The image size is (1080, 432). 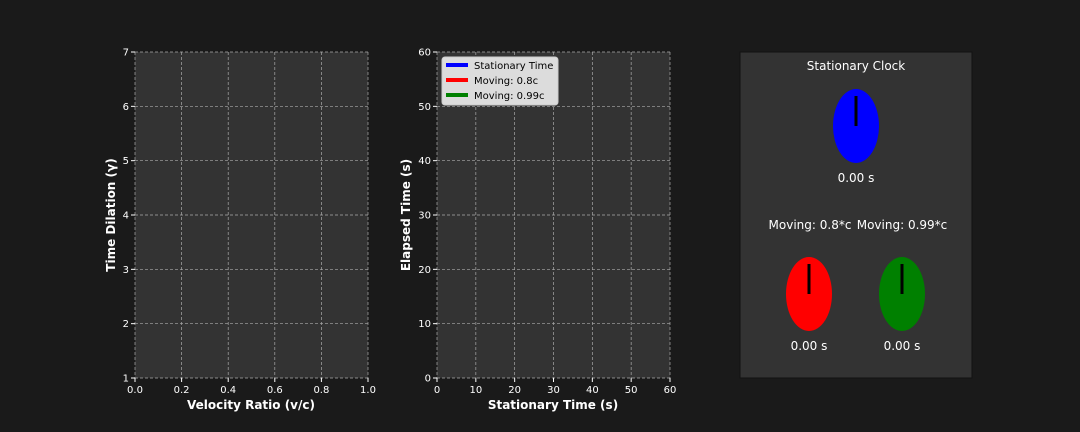 What do you see at coordinates (513, 66) in the screenshot?
I see `legend-label-stationary: Stationary Time` at bounding box center [513, 66].